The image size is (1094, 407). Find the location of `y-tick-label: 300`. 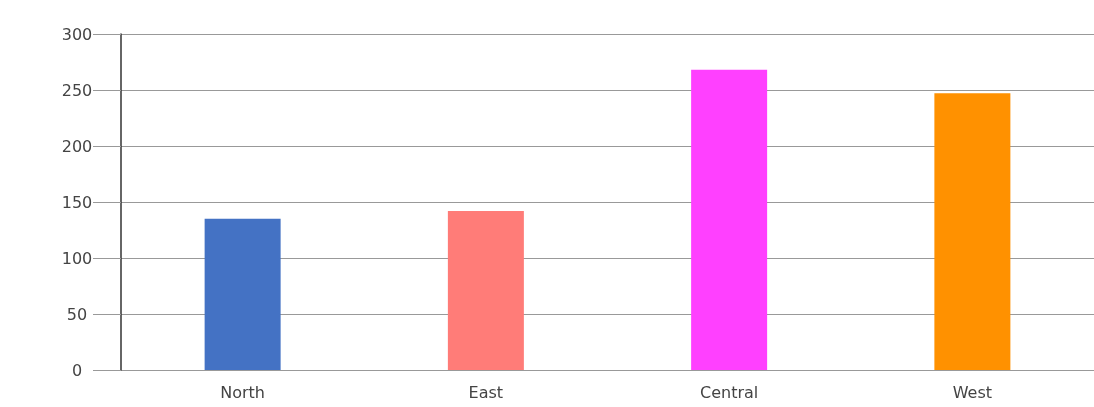

y-tick-label: 300 is located at coordinates (77, 34).